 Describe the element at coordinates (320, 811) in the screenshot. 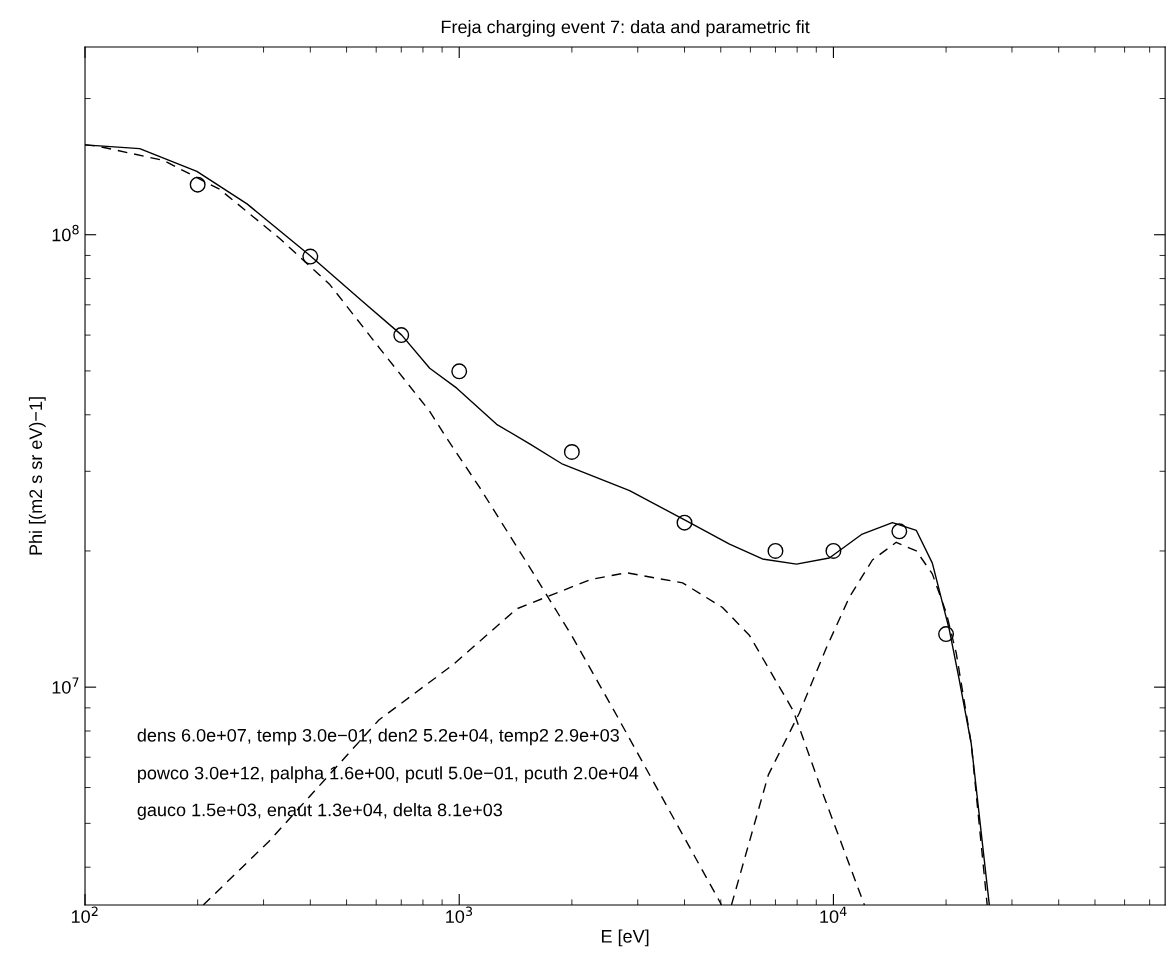

I see `annotation: gauco 1.5e+03, enaut 1.3e+04, delta 8.1e+03` at that location.